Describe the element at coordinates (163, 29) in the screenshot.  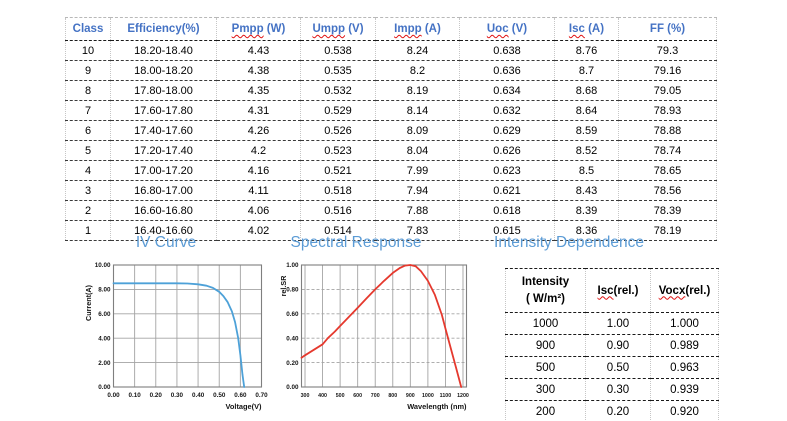
I see `column-header: Efficiency(%)` at that location.